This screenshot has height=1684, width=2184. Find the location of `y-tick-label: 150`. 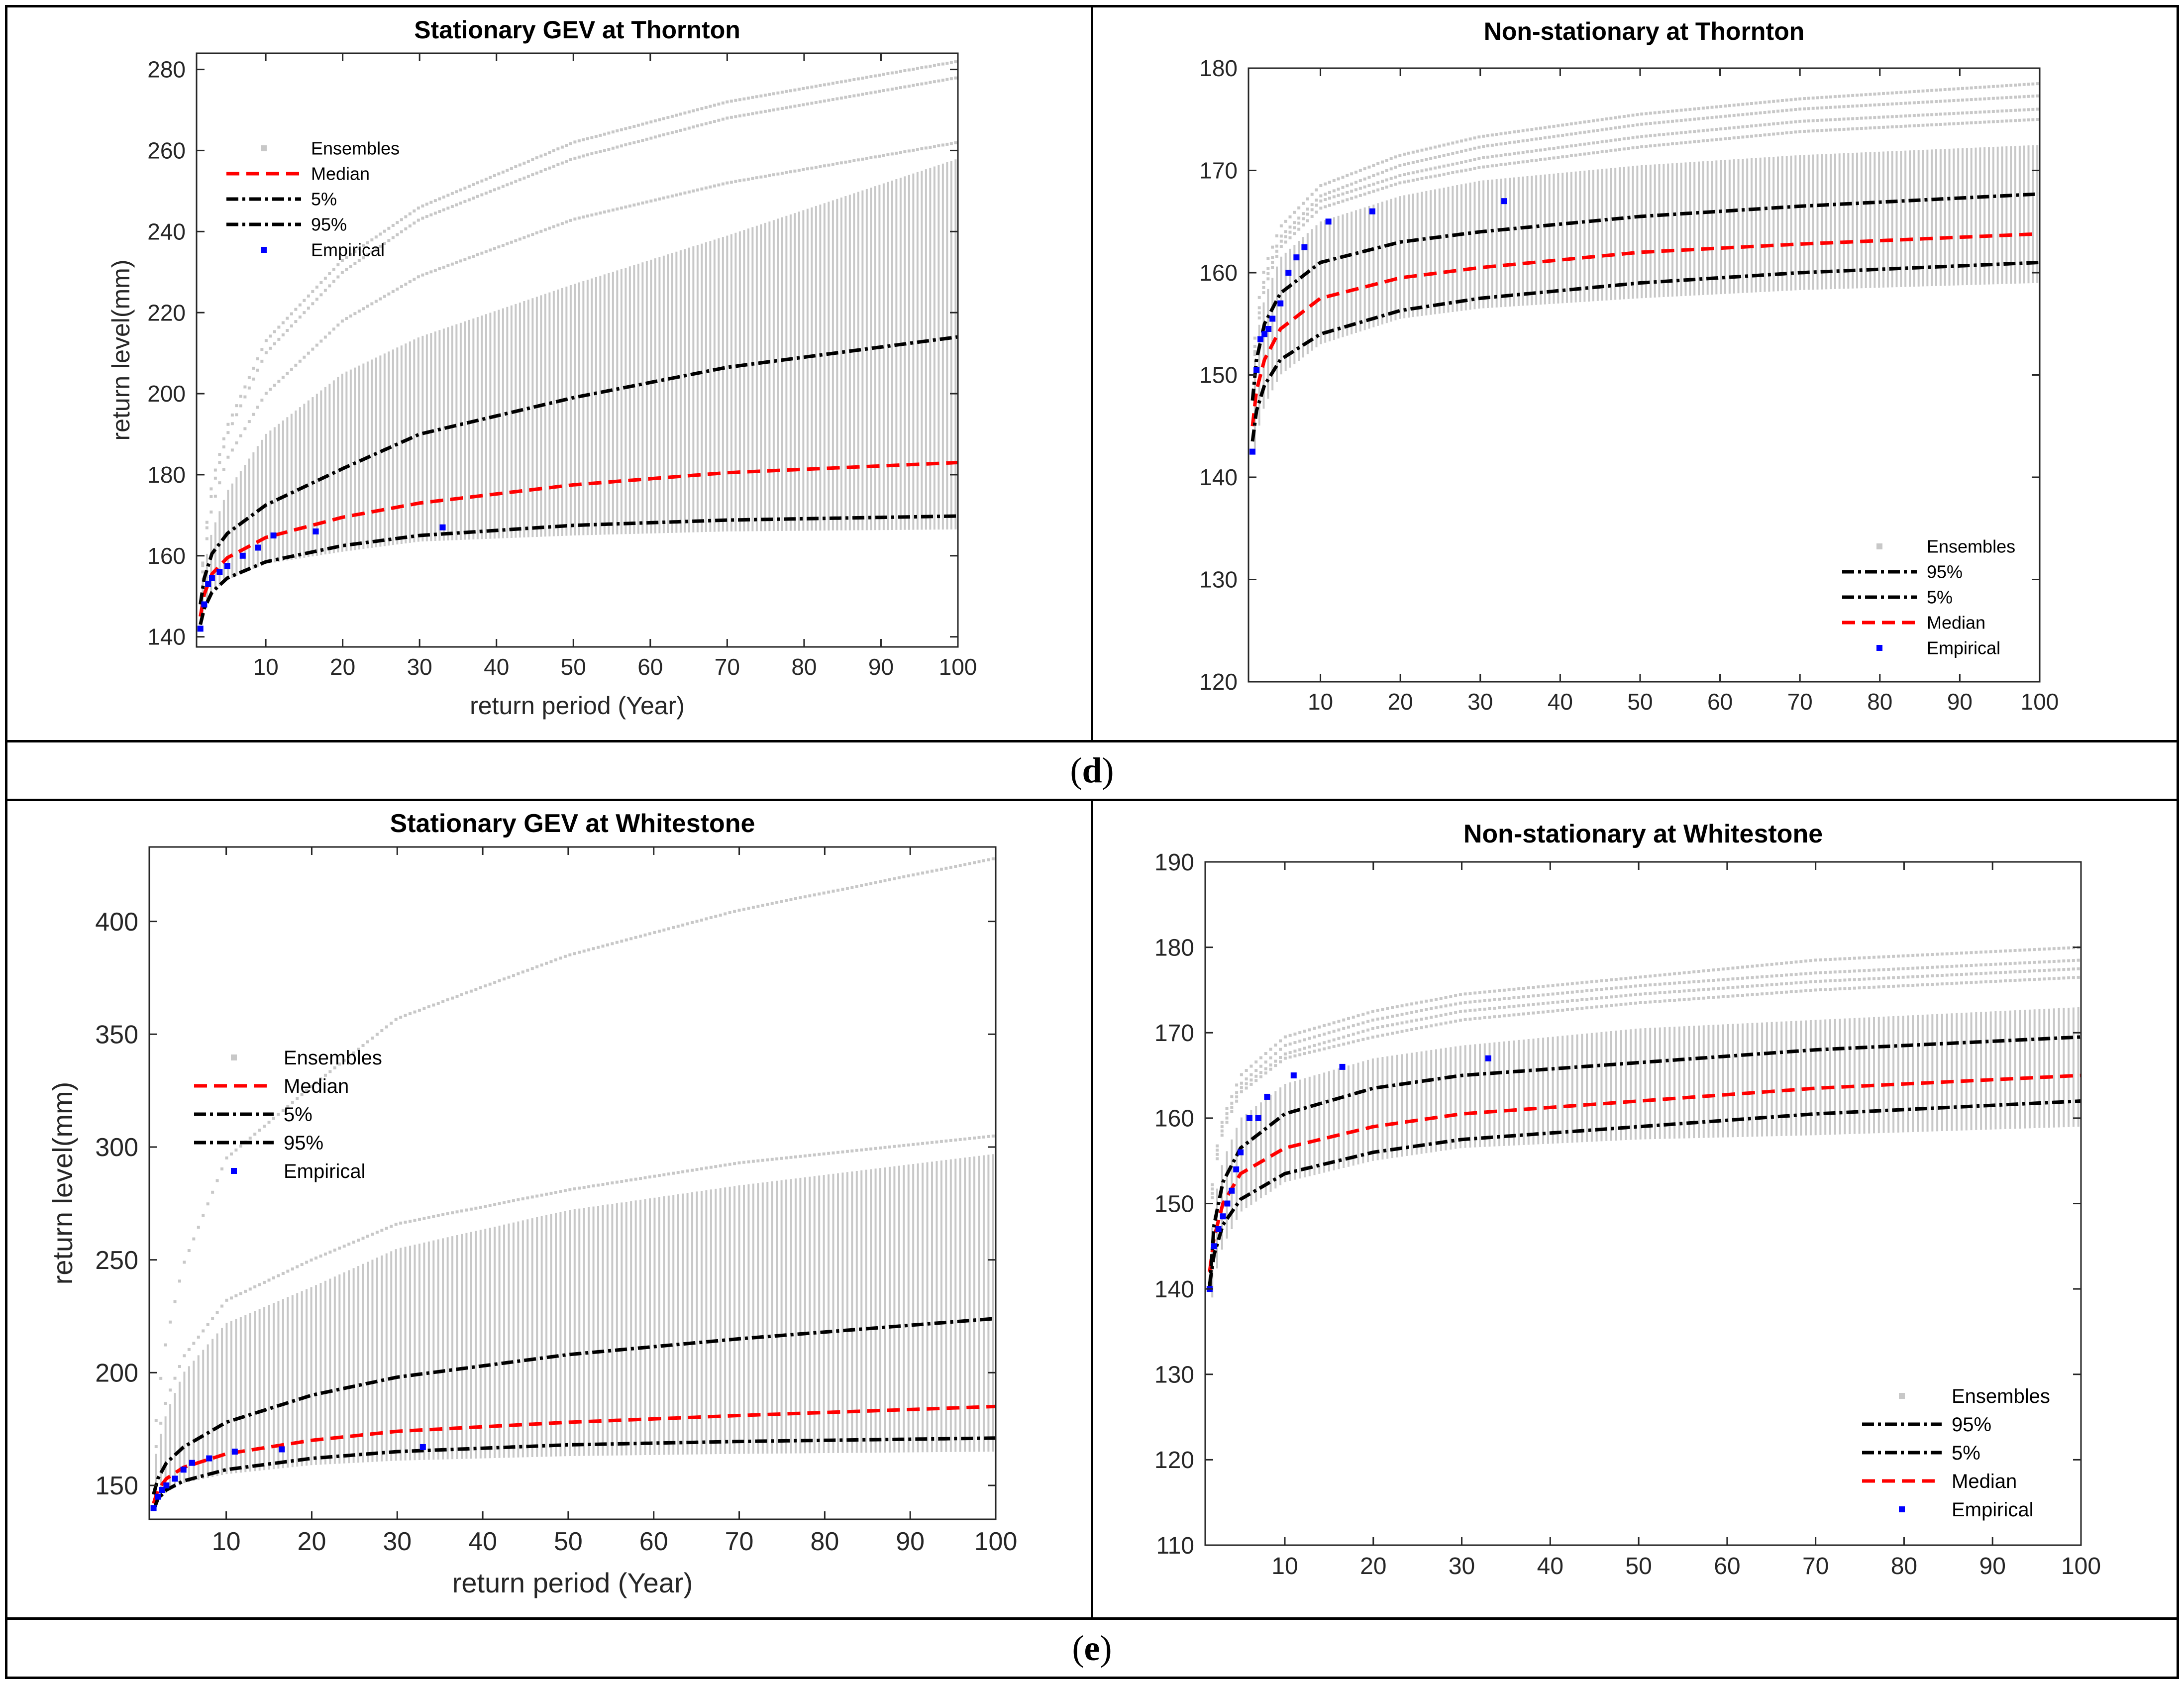

y-tick-label: 150 is located at coordinates (1174, 1204).